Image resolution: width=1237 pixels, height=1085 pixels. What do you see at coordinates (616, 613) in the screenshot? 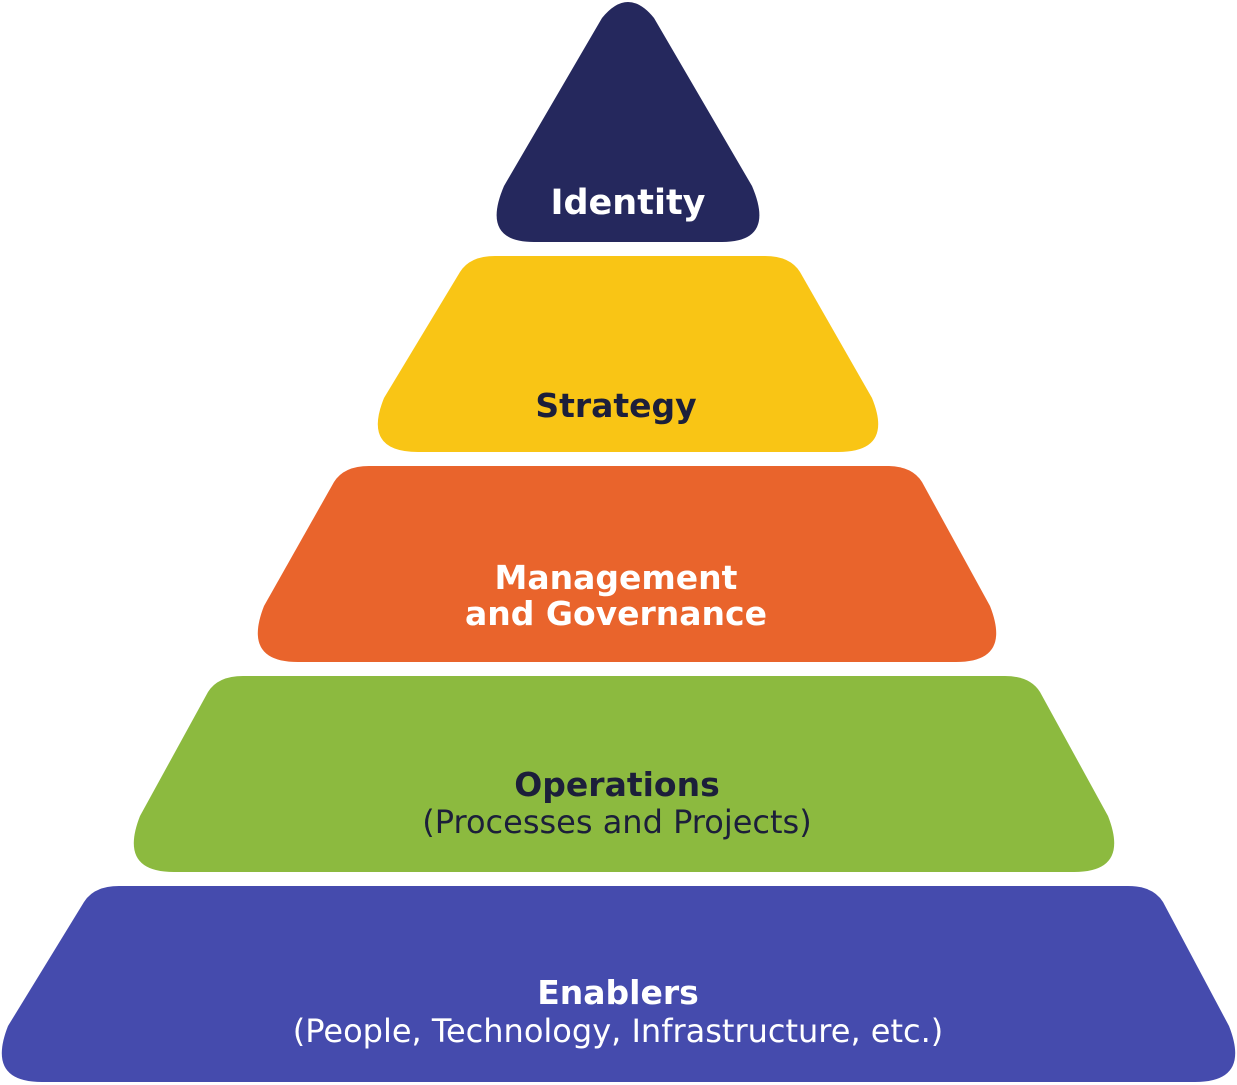
I see `tier-governance-label: and Governance` at bounding box center [616, 613].